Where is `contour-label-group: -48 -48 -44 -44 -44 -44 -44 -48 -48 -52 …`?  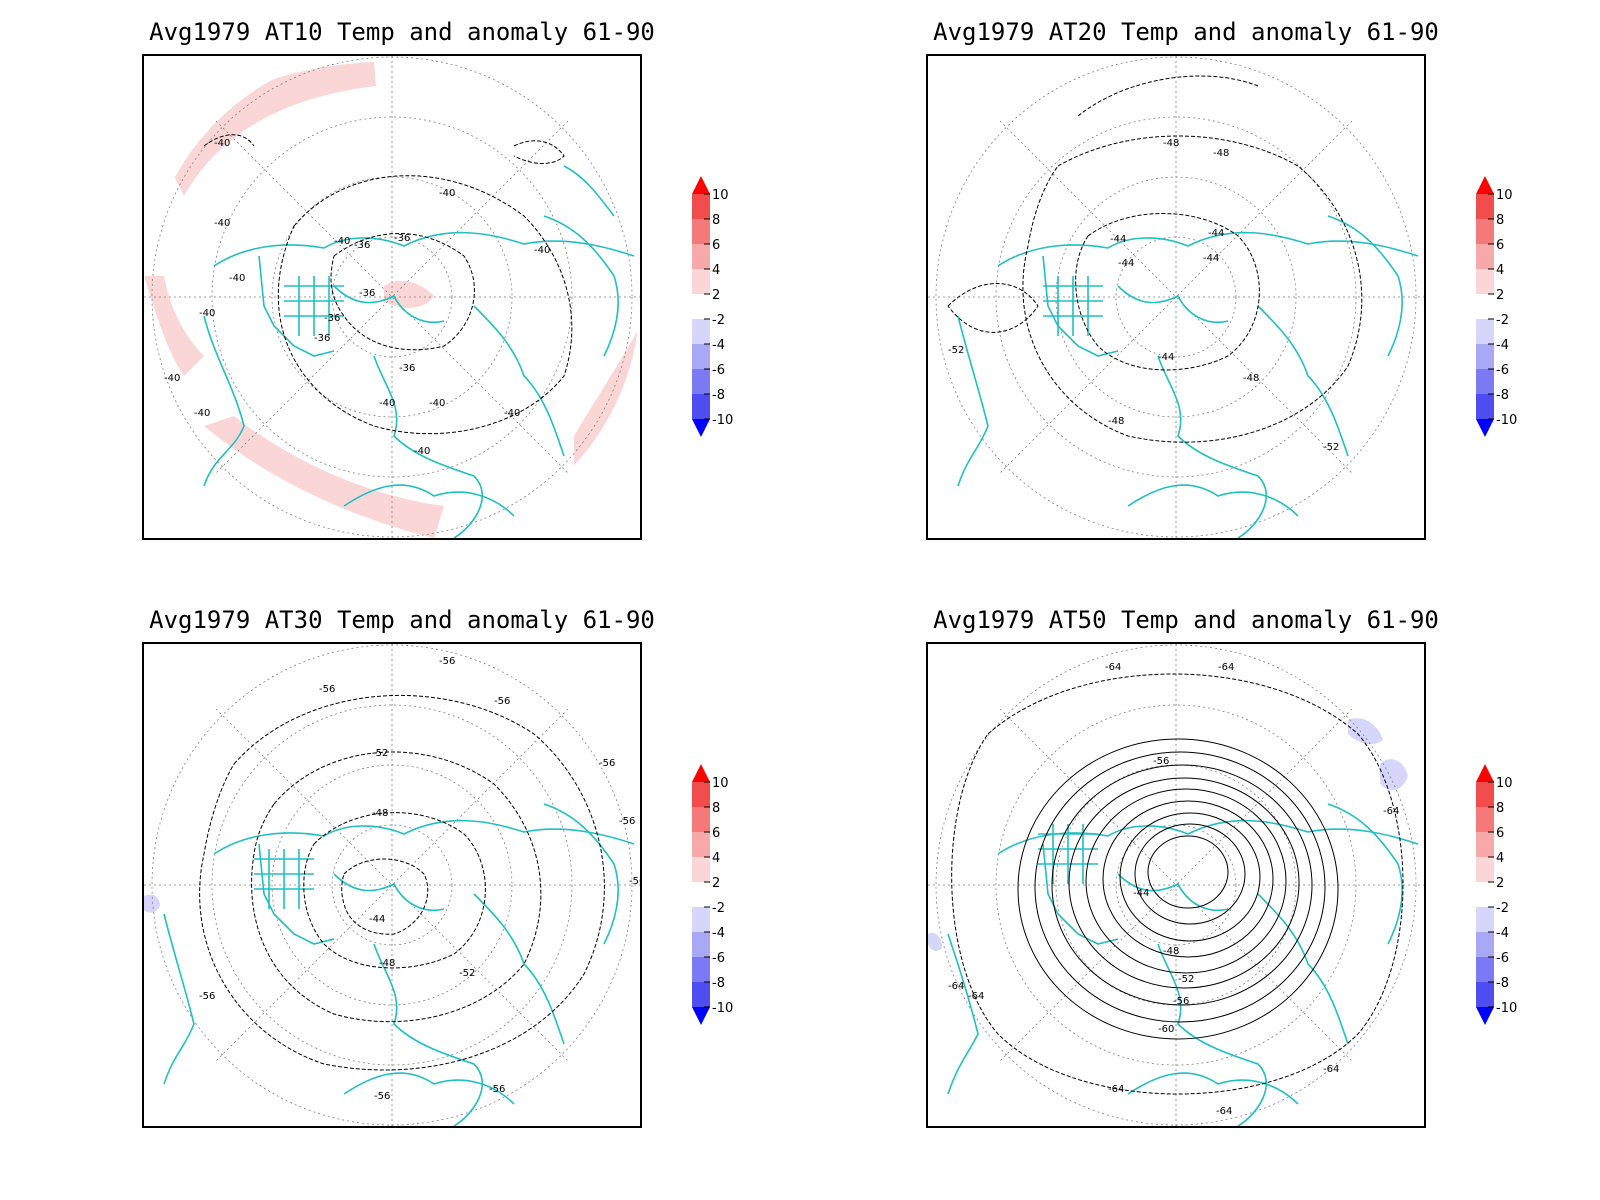 contour-label-group: -48 -48 -44 -44 -44 -44 -44 -48 -48 -52 … is located at coordinates (1143, 295).